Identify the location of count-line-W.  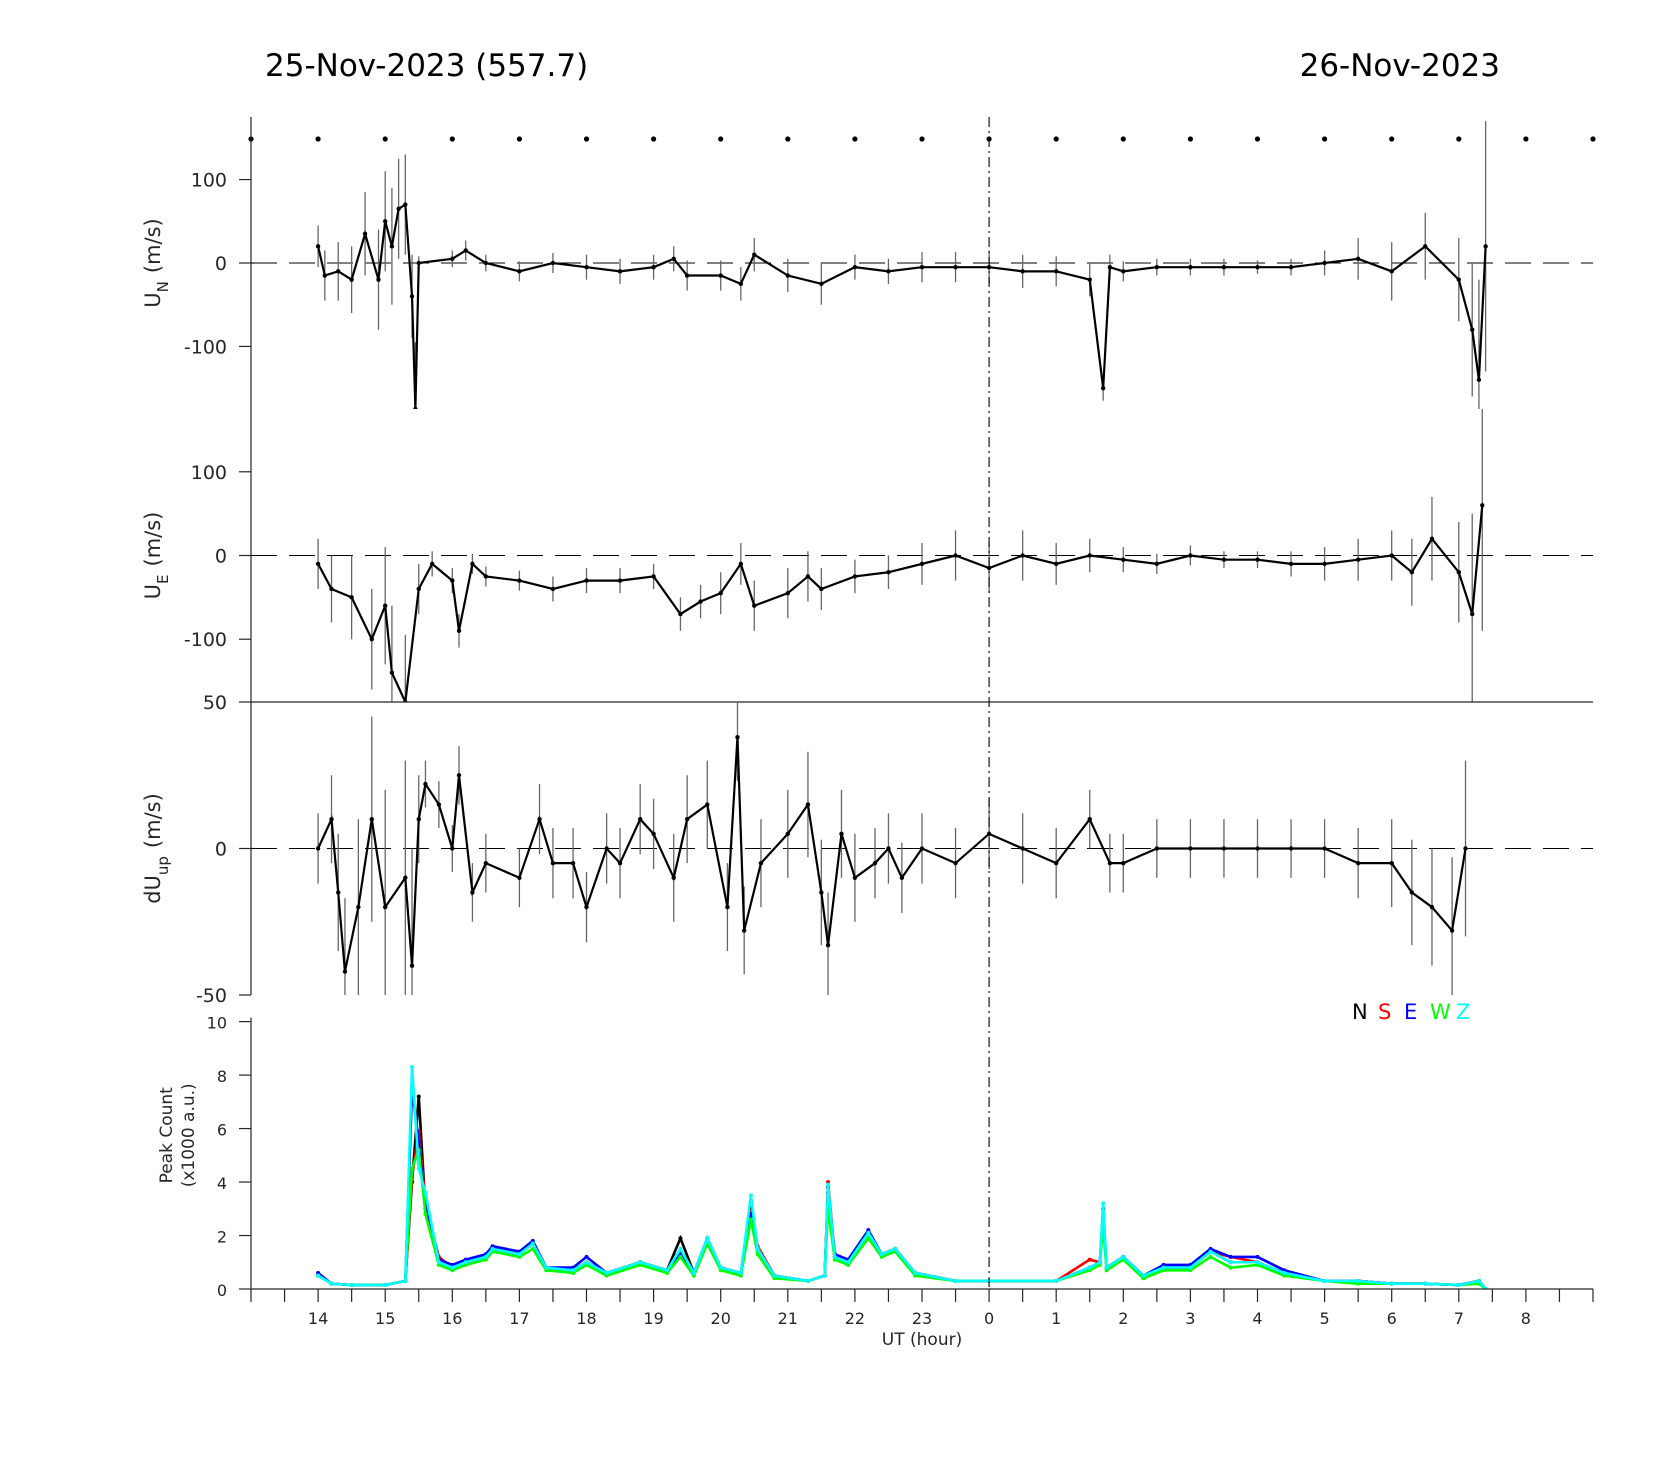
(902, 1219).